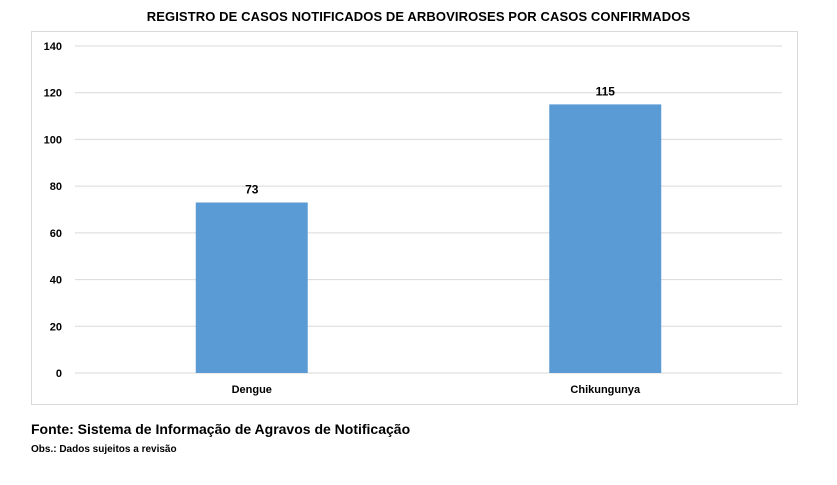 Image resolution: width=837 pixels, height=485 pixels. I want to click on data-labels: 73 115, so click(430, 140).